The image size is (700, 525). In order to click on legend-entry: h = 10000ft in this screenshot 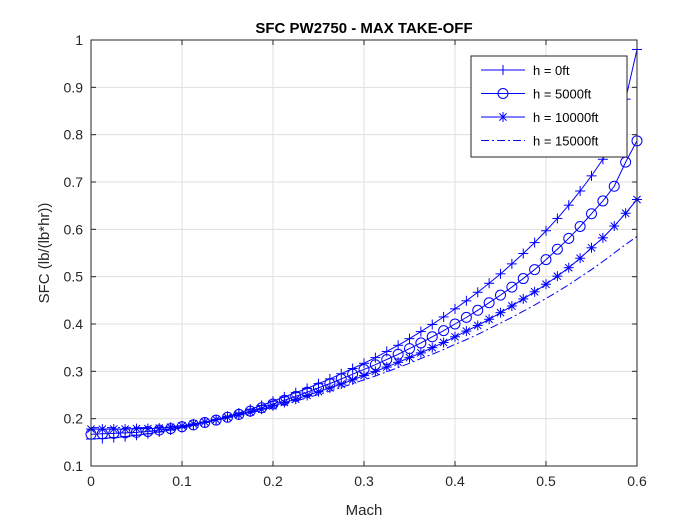, I will do `click(540, 117)`.